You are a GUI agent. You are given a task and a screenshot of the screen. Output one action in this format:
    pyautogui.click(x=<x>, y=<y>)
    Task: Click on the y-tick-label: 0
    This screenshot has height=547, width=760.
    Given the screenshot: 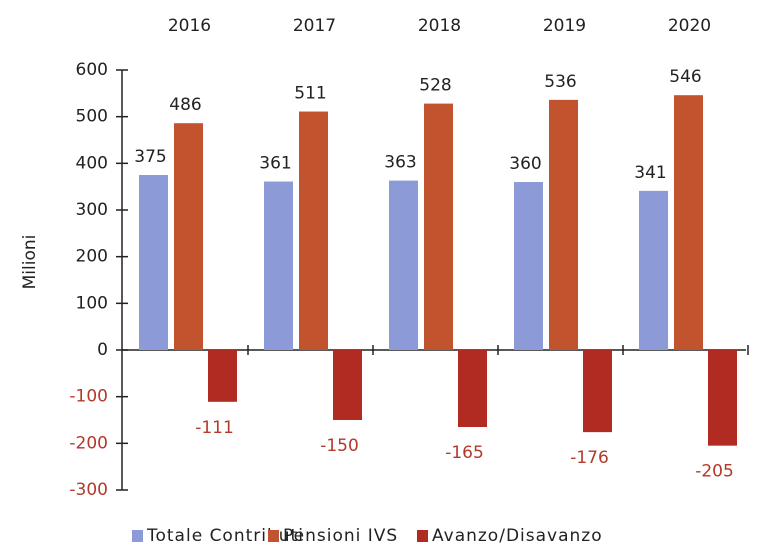 What is the action you would take?
    pyautogui.click(x=102, y=350)
    